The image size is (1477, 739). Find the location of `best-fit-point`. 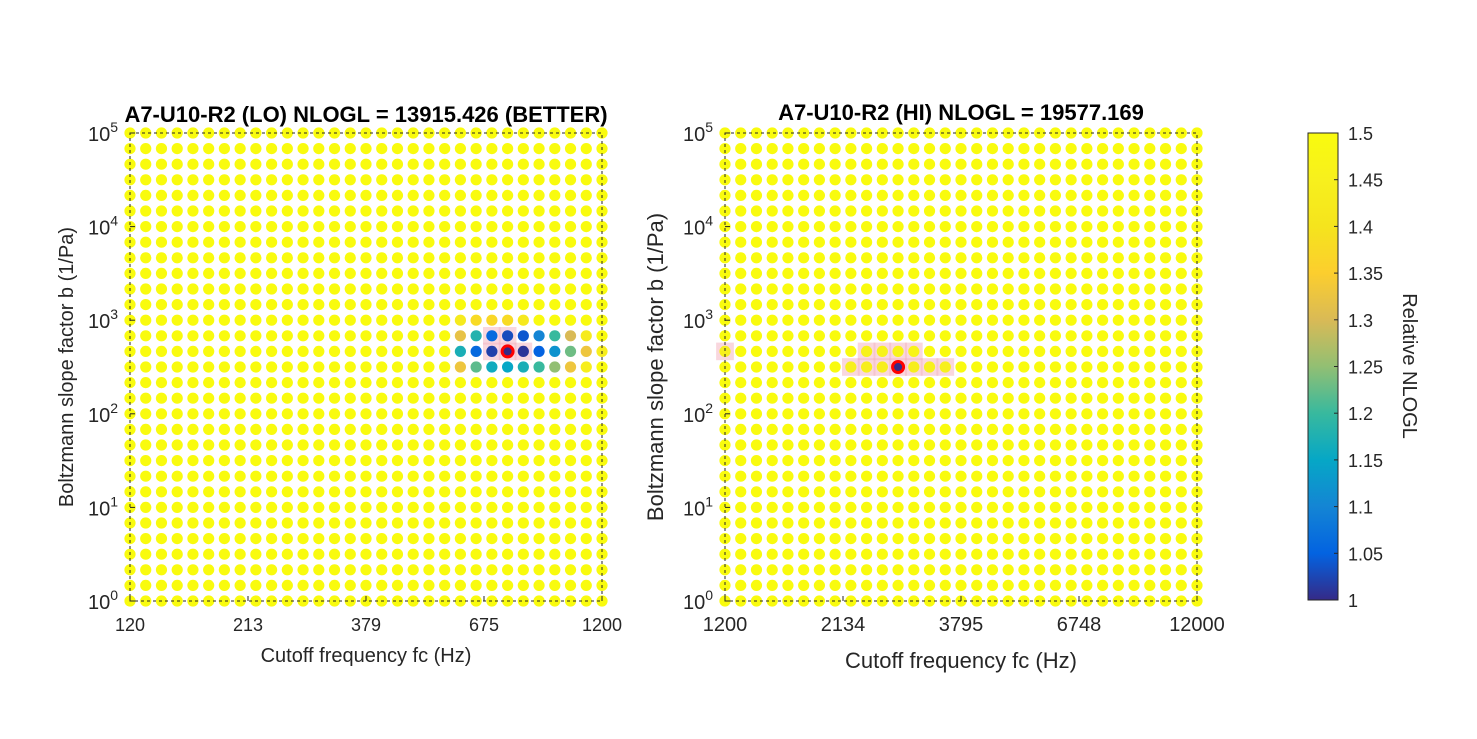

best-fit-point is located at coordinates (507, 351).